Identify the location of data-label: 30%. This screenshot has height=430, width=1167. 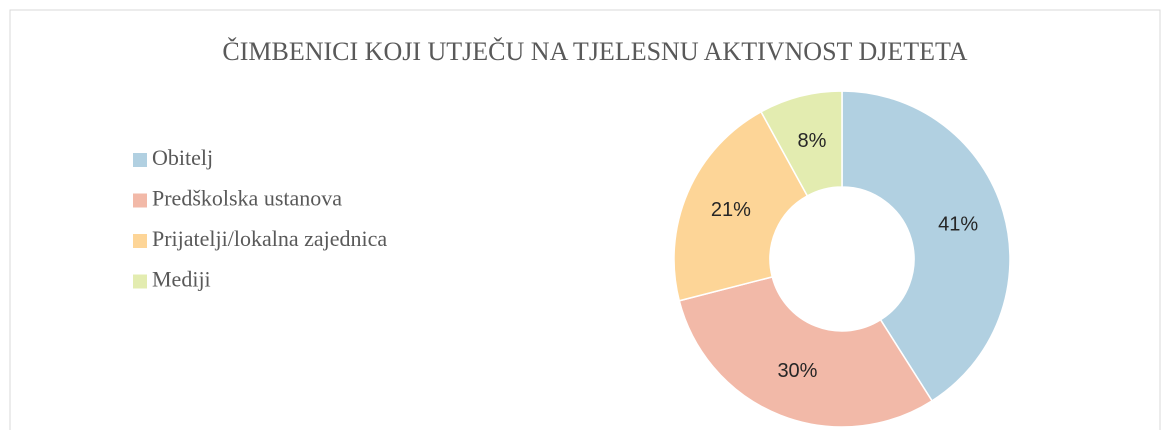
(797, 371).